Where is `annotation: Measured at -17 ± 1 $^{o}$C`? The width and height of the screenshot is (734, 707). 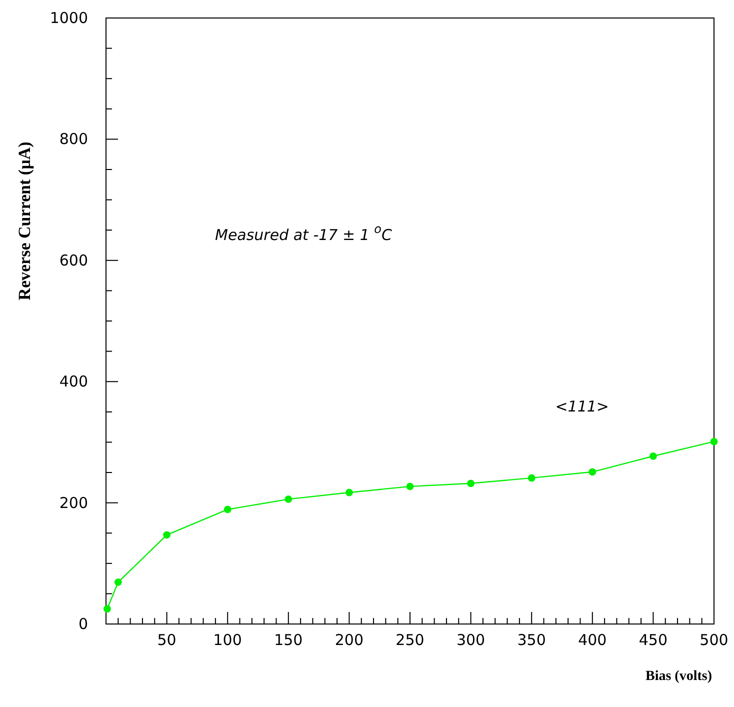 annotation: Measured at -17 ± 1 $^{o}$C is located at coordinates (303, 233).